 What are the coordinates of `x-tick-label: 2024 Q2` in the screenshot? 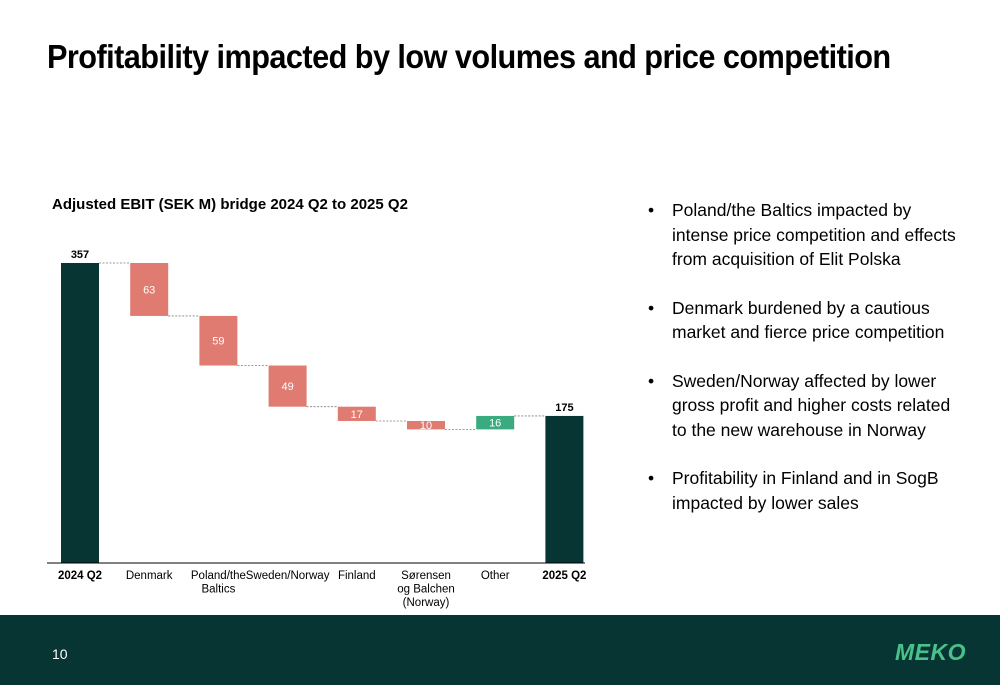 It's located at (80, 576).